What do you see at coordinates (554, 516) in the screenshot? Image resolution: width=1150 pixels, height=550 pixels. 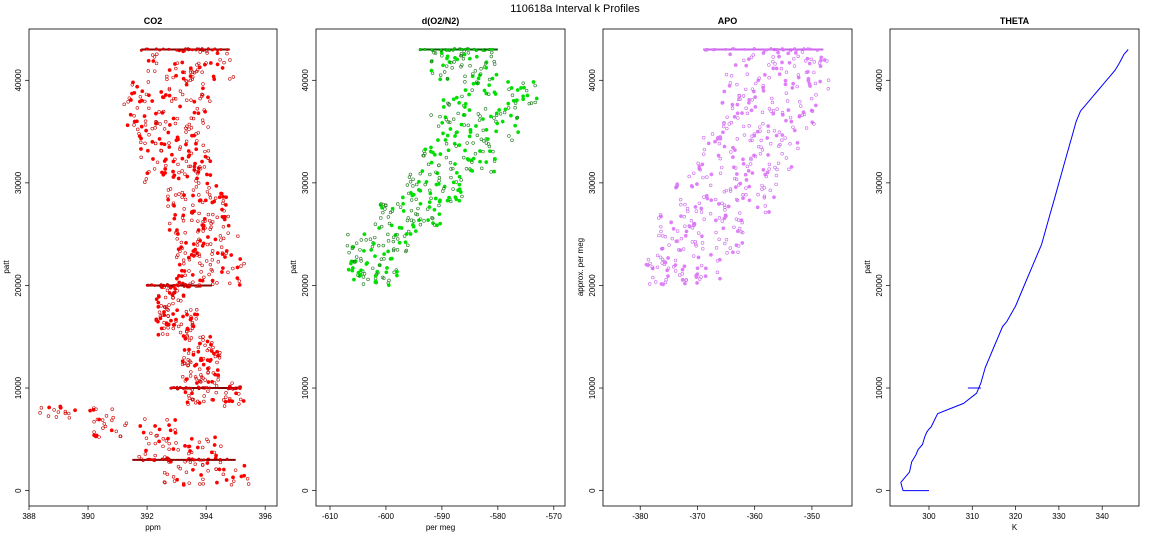 I see `x-tick-label: -570` at bounding box center [554, 516].